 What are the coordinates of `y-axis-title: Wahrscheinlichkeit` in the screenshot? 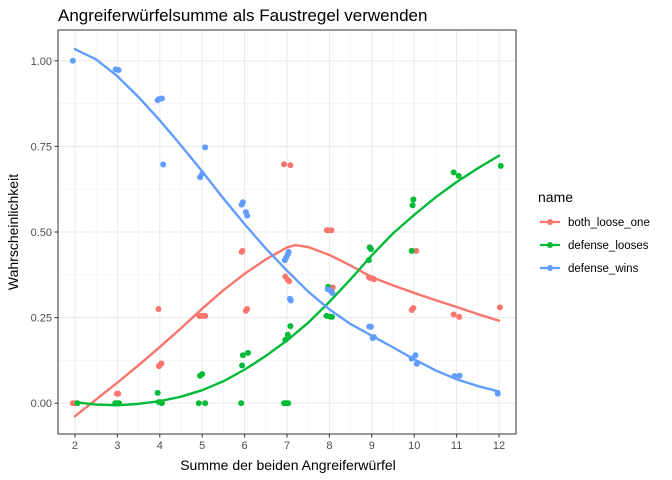 It's located at (13, 232).